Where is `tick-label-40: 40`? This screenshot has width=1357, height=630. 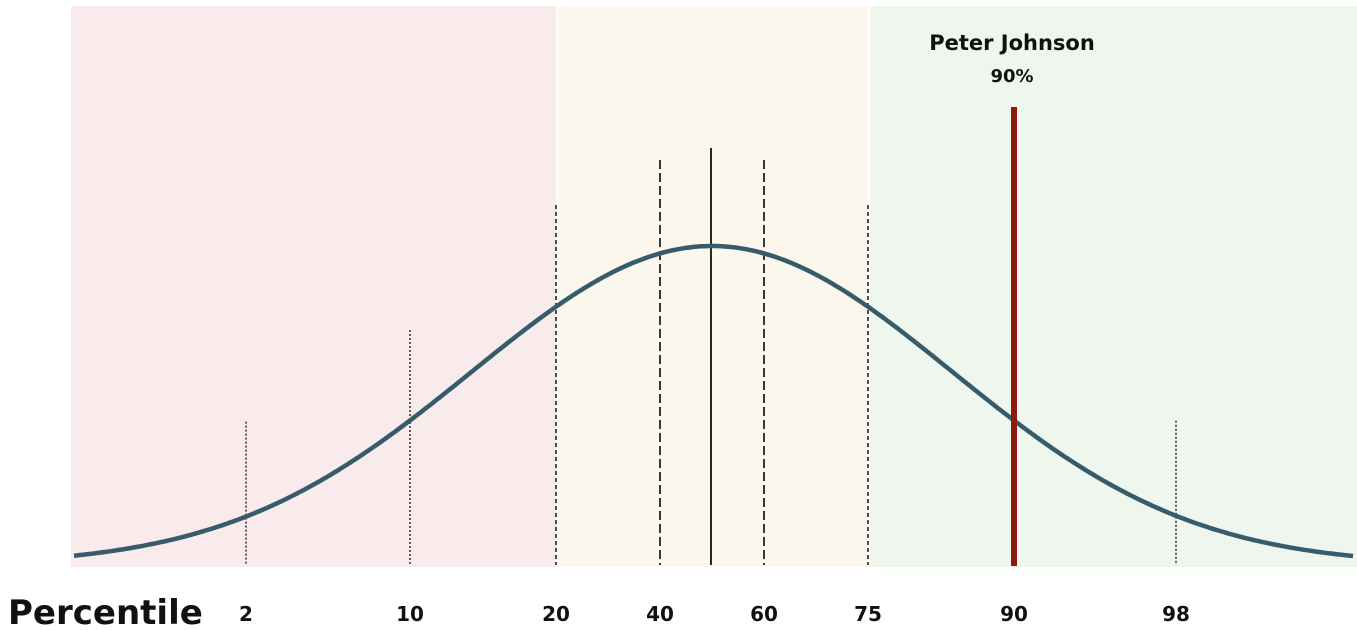
tick-label-40: 40 is located at coordinates (660, 614).